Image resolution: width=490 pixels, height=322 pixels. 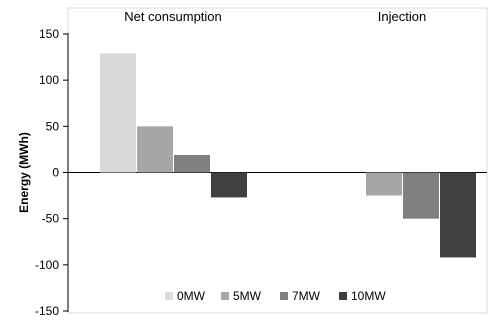 What do you see at coordinates (173, 16) in the screenshot?
I see `category-label: Net consumption` at bounding box center [173, 16].